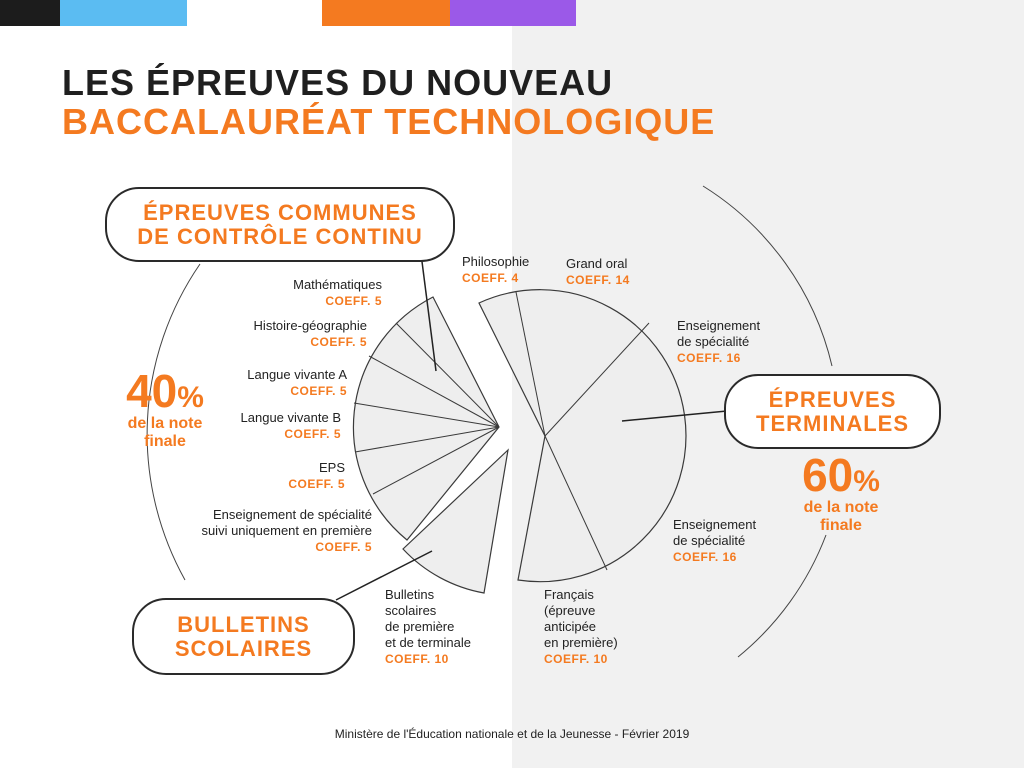  What do you see at coordinates (292, 514) in the screenshot?
I see `spe-premiere-name-1: Enseignement de spécialité` at bounding box center [292, 514].